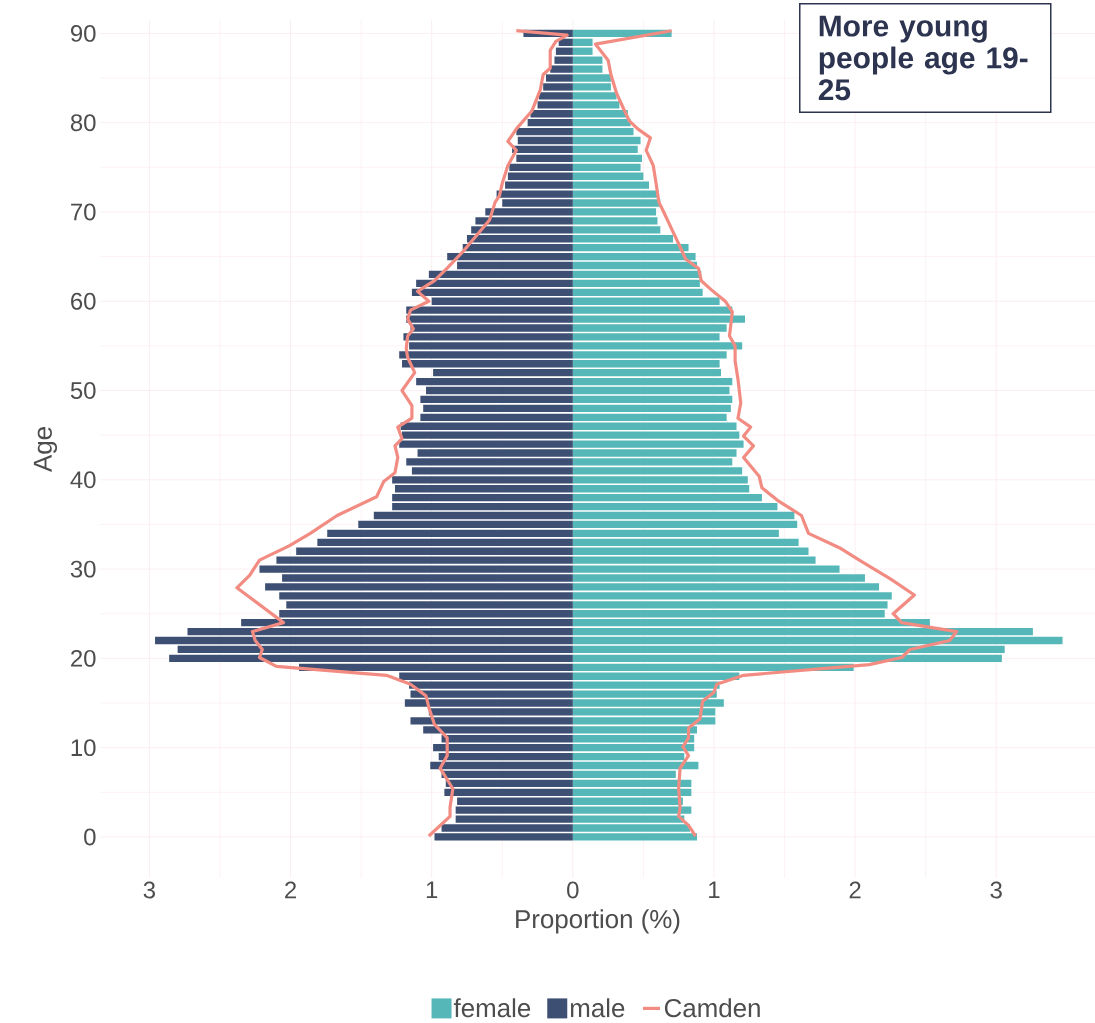 The width and height of the screenshot is (1095, 1023). I want to click on legend-label: female, so click(492, 1008).